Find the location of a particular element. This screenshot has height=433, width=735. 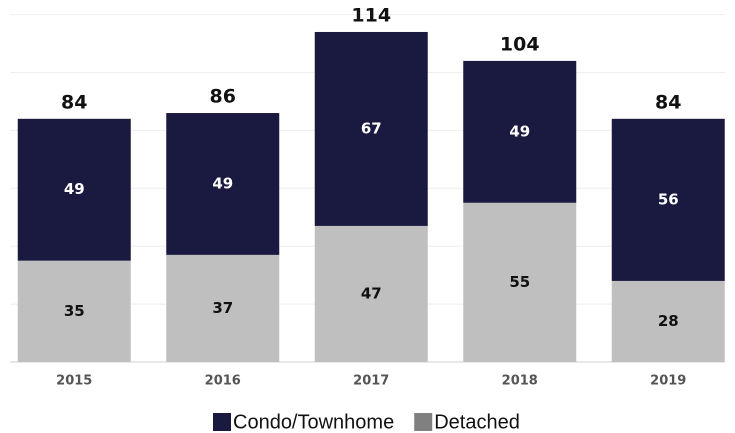

x-tick-label: 2018 is located at coordinates (520, 381).